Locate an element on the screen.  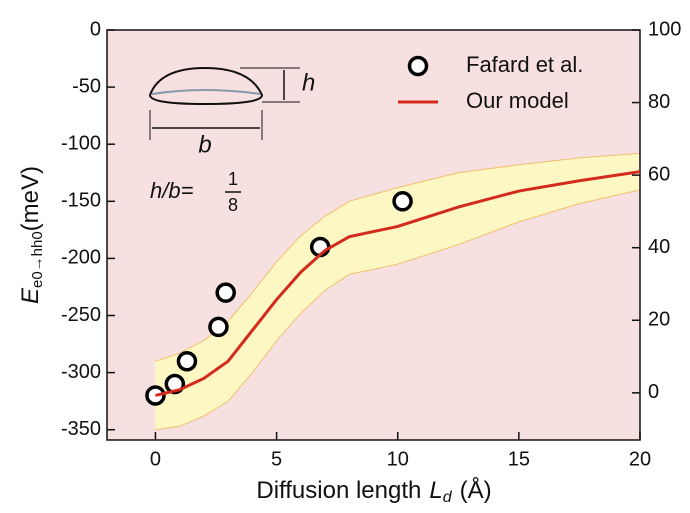
y2-tick-label: 20 is located at coordinates (659, 320).